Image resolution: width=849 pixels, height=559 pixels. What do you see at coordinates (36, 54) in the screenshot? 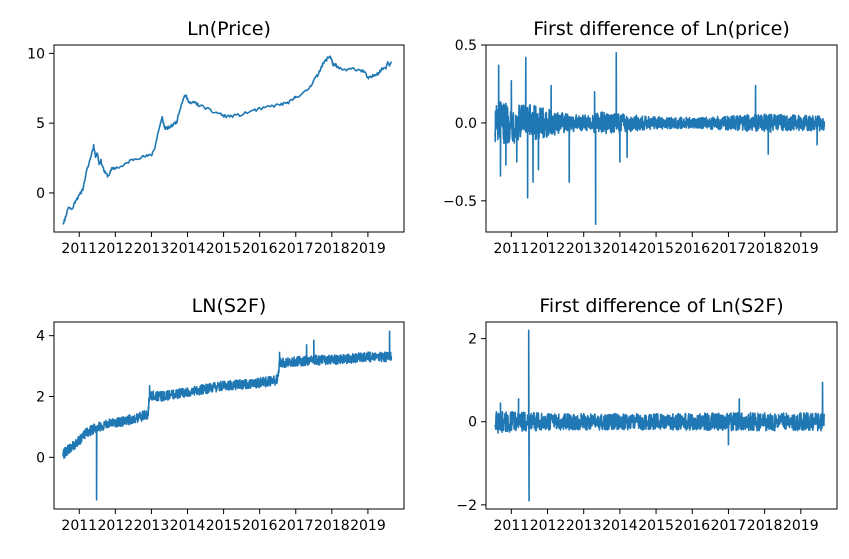
I see `y-tick-label: 10` at bounding box center [36, 54].